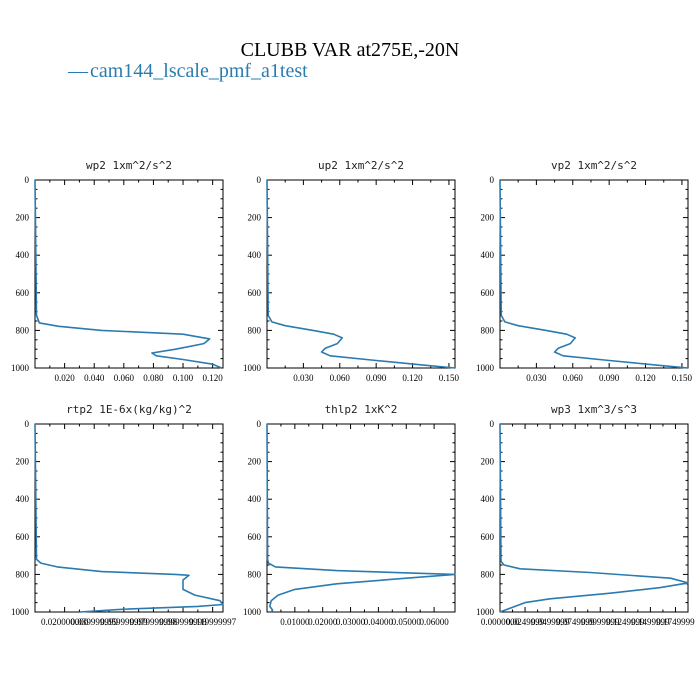 The width and height of the screenshot is (700, 700). I want to click on legend: — cam144_lscale_pmf_a1test, so click(187, 71).